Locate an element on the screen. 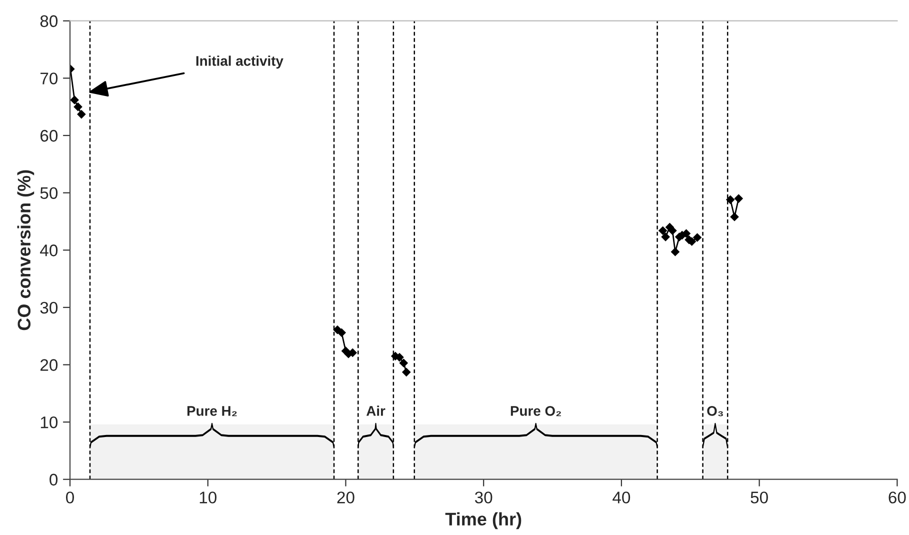 The image size is (909, 535). y-tick-label: 50 is located at coordinates (49, 193).